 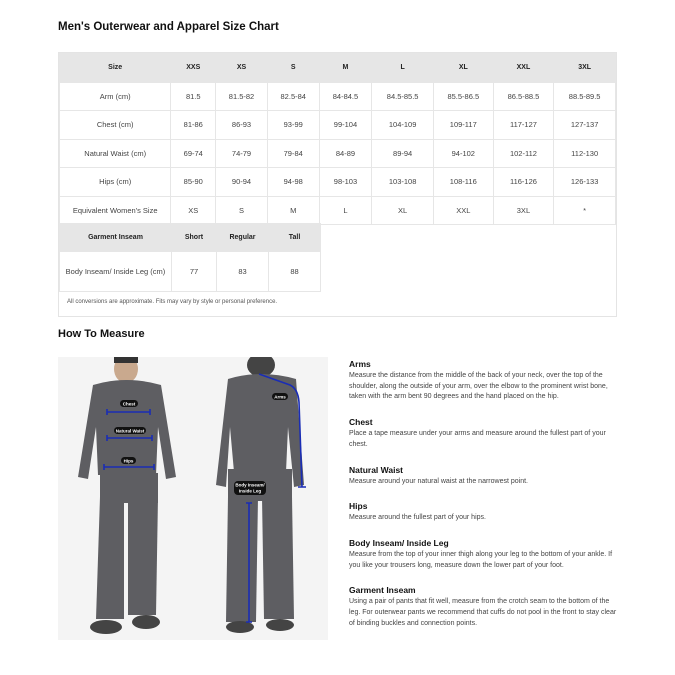 What do you see at coordinates (399, 542) in the screenshot?
I see `instruction-heading: Body Inseam/ Inside Leg` at bounding box center [399, 542].